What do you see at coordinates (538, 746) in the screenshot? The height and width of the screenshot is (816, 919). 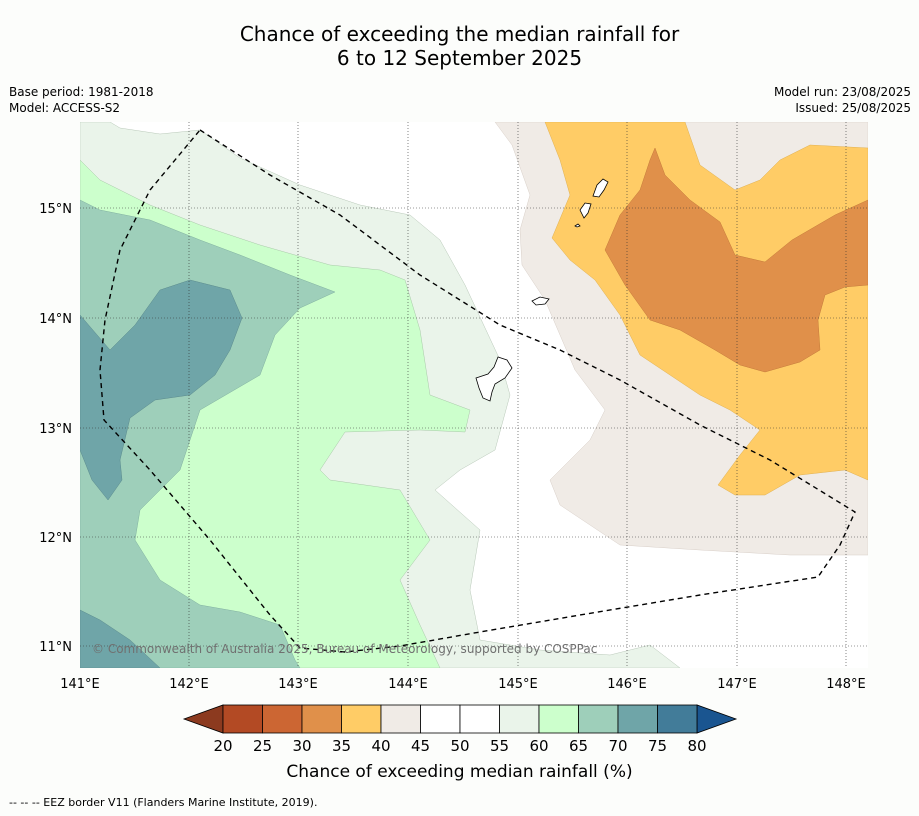 I see `colorbar-tick-label: 60` at bounding box center [538, 746].